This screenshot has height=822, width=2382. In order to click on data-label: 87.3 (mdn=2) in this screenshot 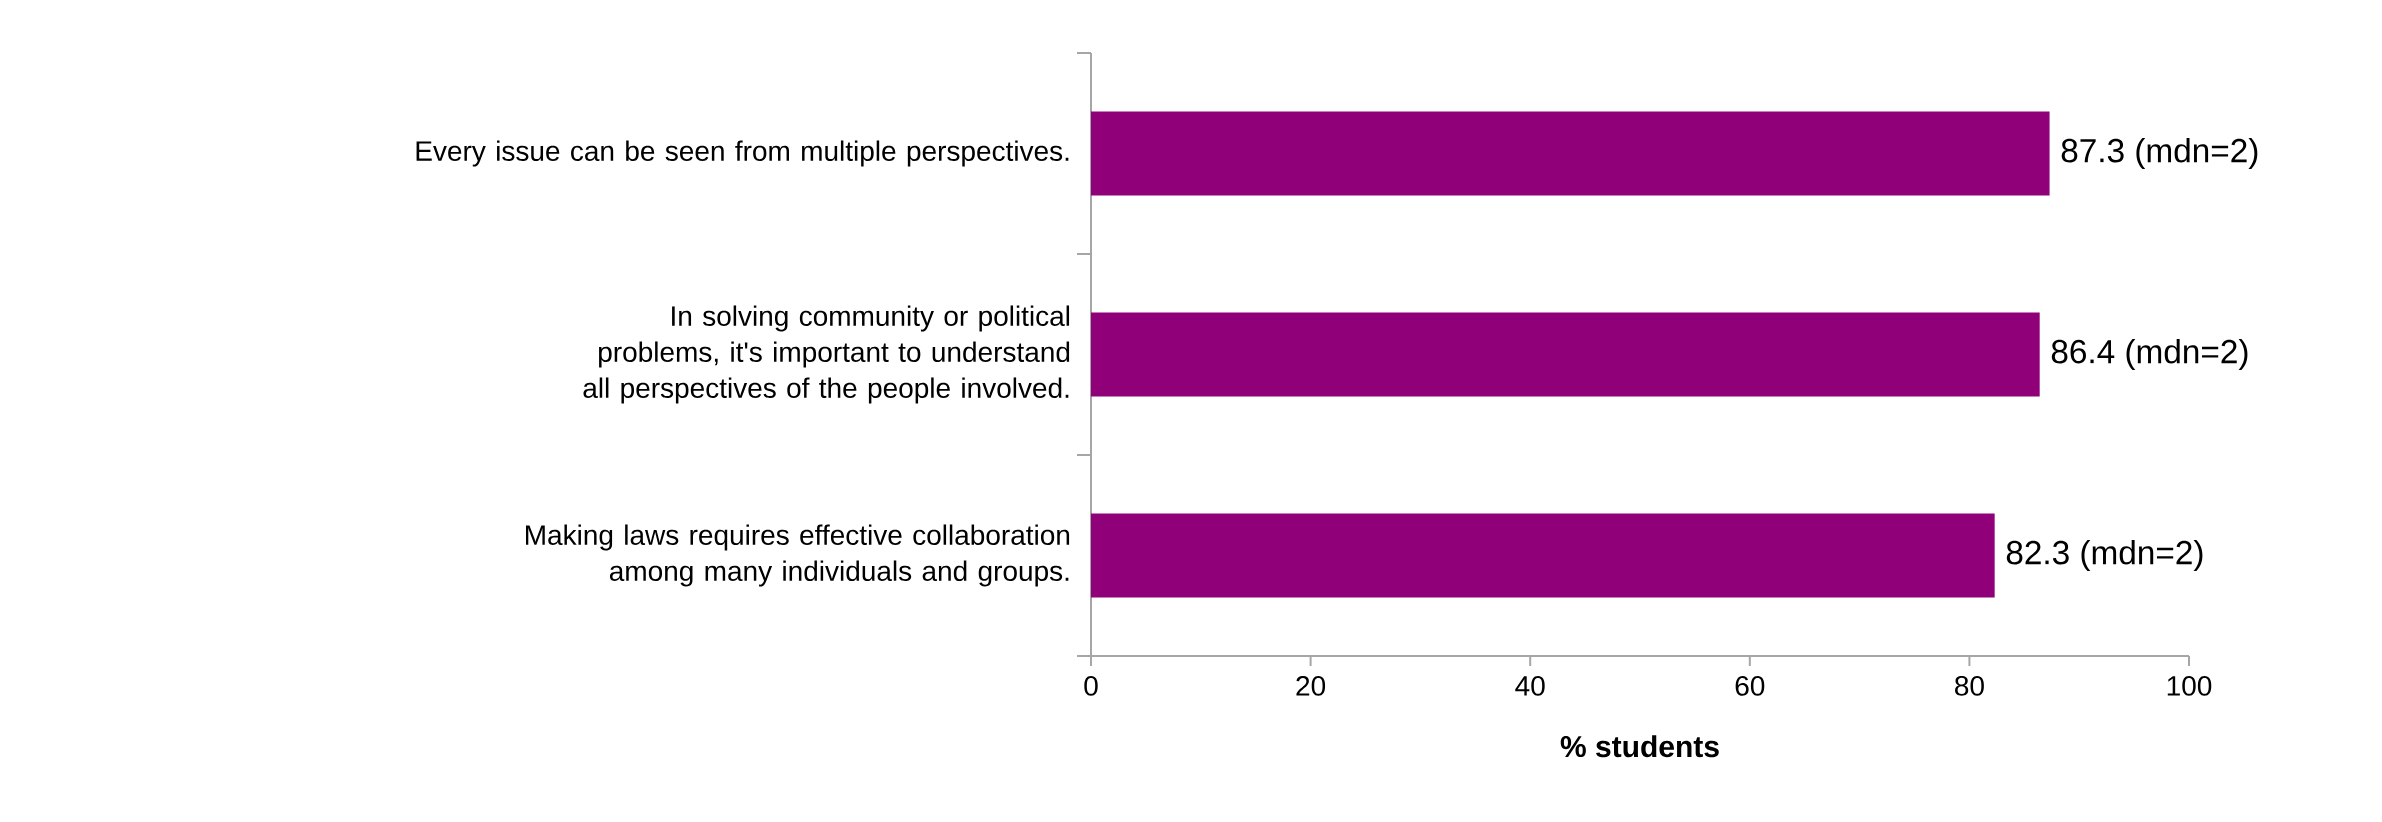, I will do `click(2159, 153)`.